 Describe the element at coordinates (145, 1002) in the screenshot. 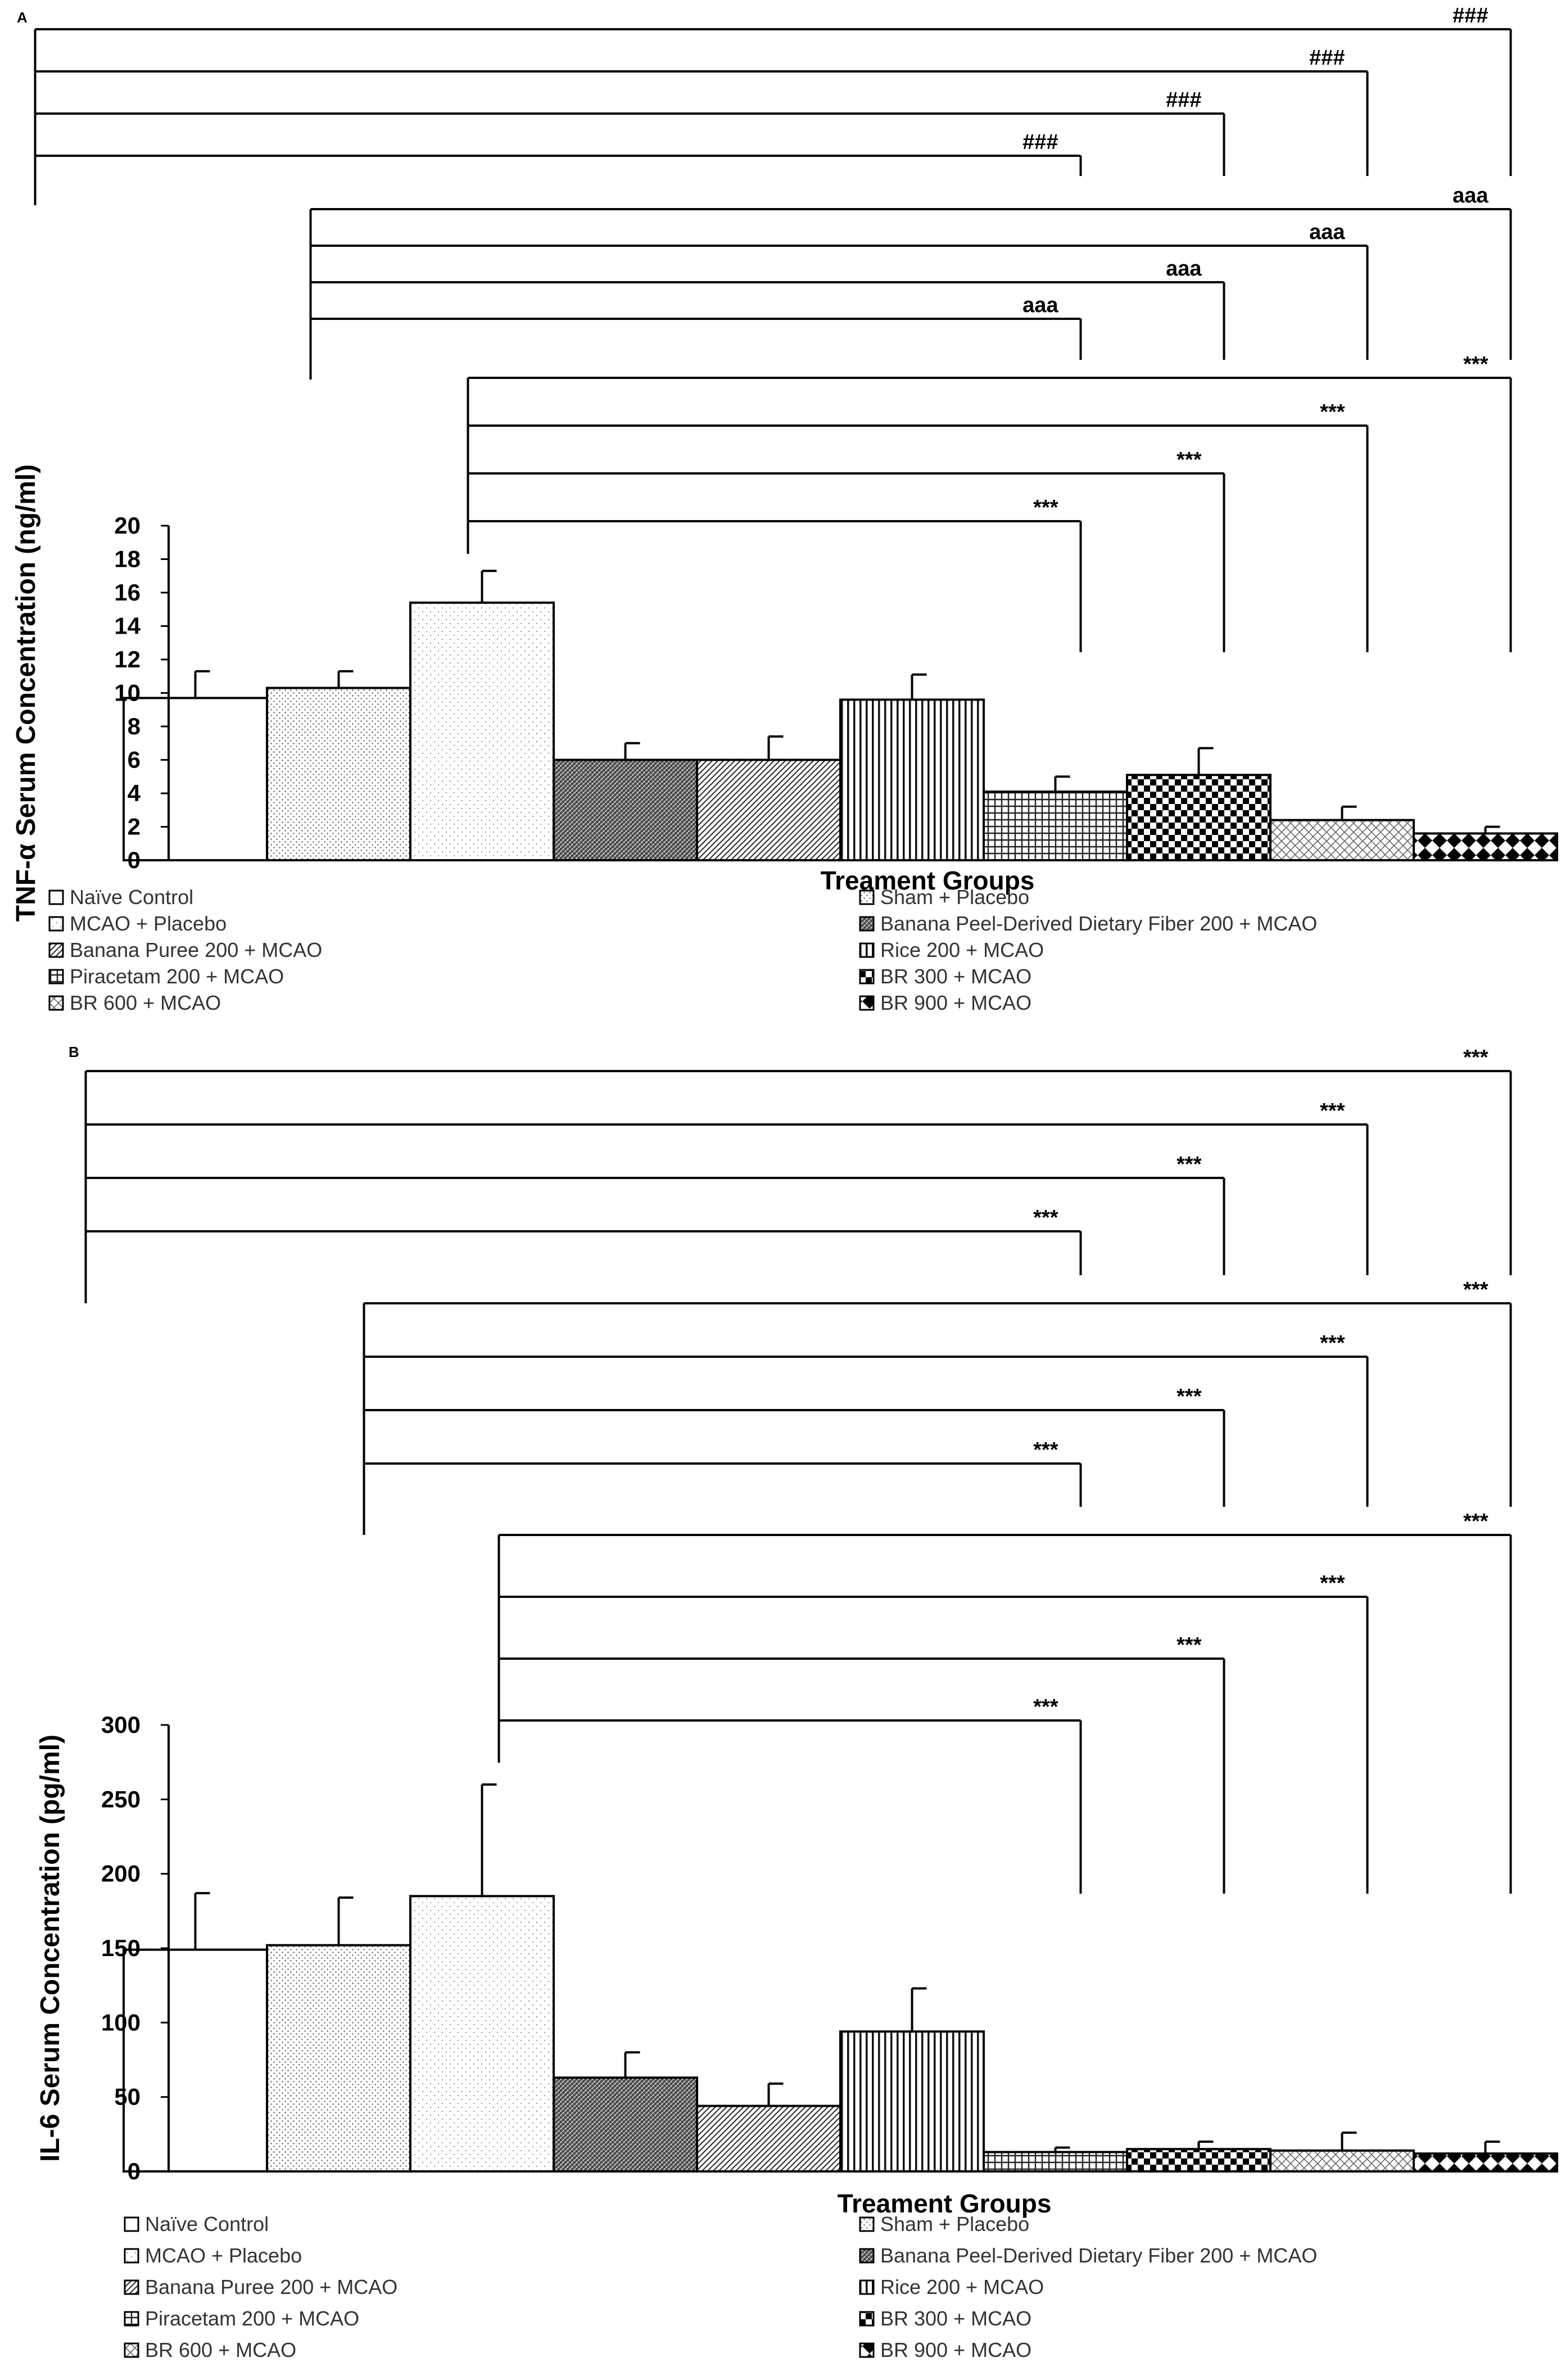

I see `legend-label-br-600-mcao: BR 600 + MCAO` at that location.